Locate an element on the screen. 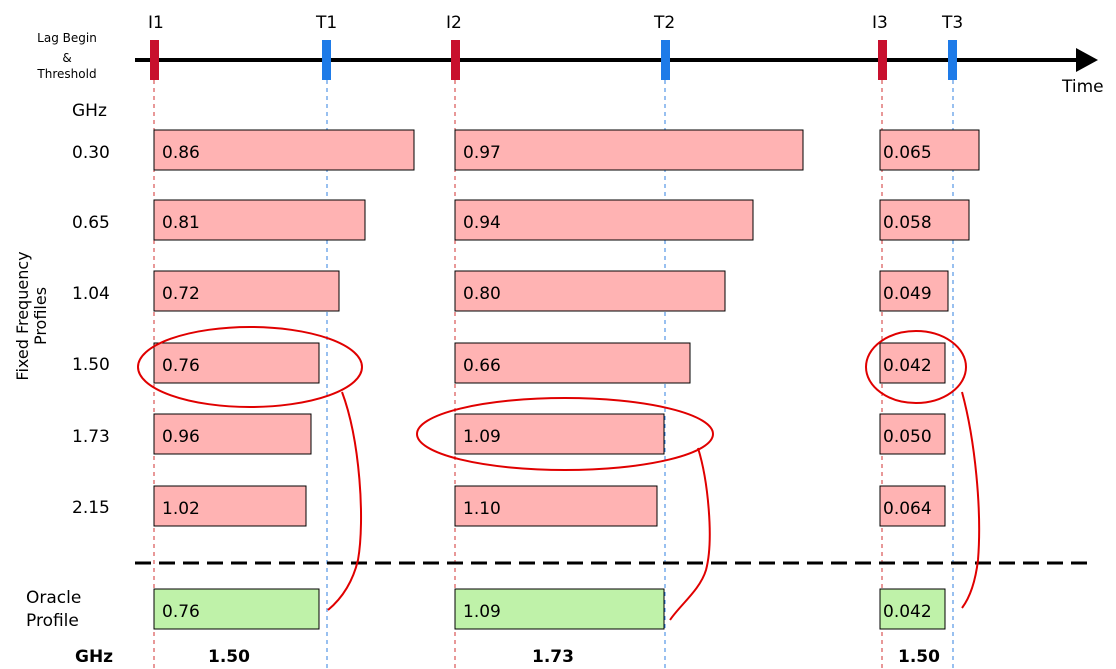 The width and height of the screenshot is (1116, 669). bar-value-5-0: 1.02 is located at coordinates (181, 509).